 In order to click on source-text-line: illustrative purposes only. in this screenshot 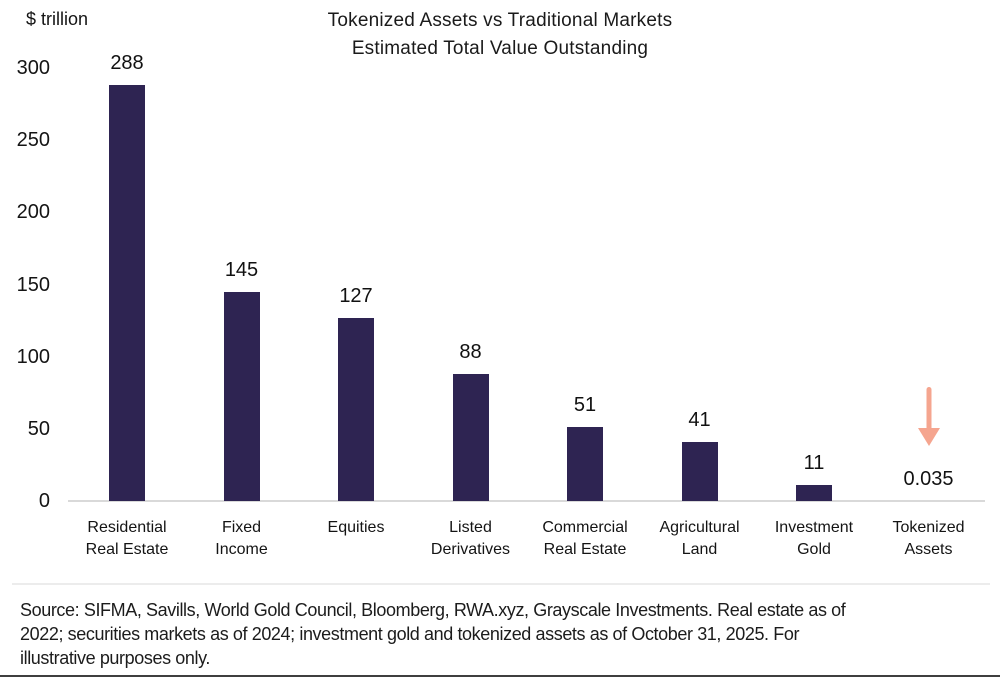, I will do `click(115, 658)`.